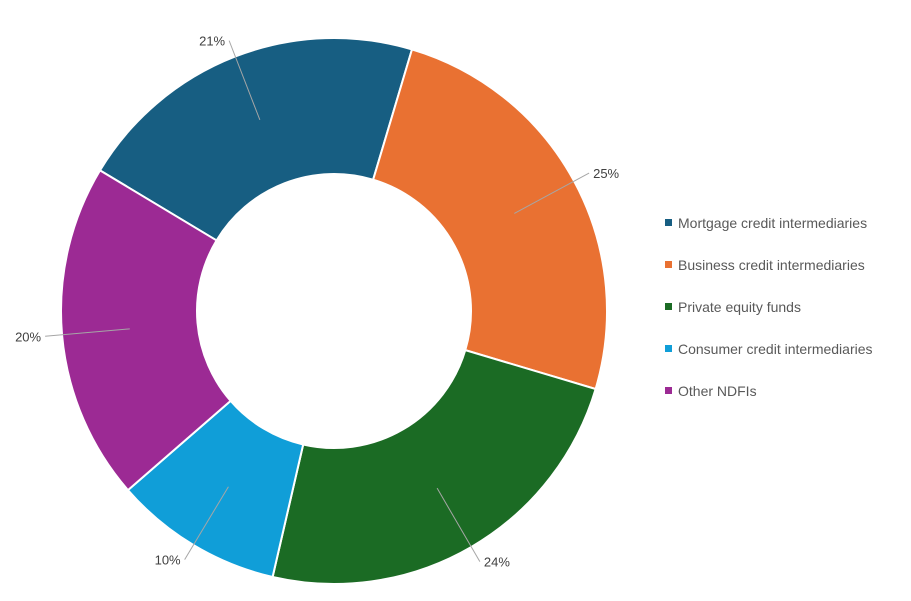 This screenshot has height=601, width=911. What do you see at coordinates (773, 222) in the screenshot?
I see `legend-label: Mortgage credit intermediaries` at bounding box center [773, 222].